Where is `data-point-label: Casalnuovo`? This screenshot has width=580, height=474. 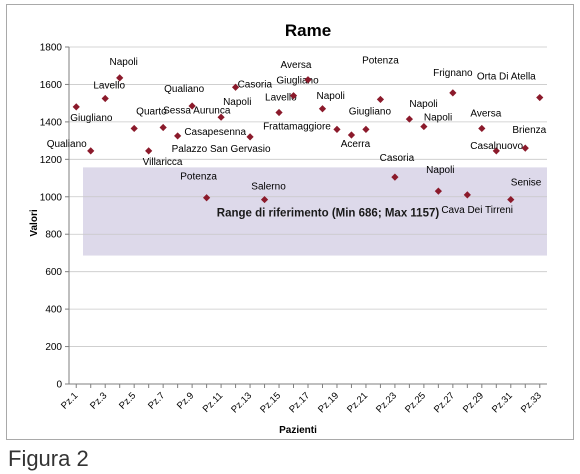
data-point-label: Casalnuovo is located at coordinates (496, 146).